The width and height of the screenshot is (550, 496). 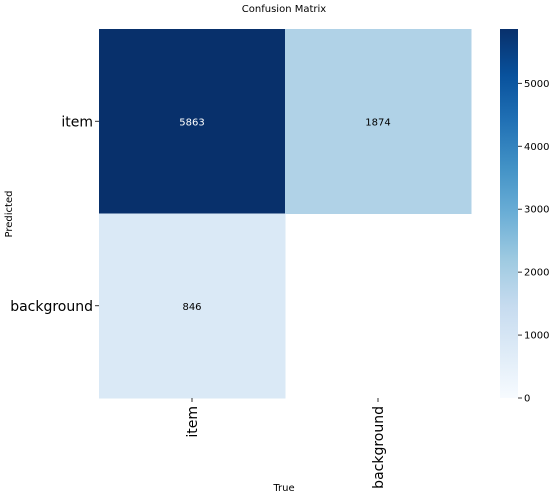 What do you see at coordinates (509, 213) in the screenshot?
I see `colorbar` at bounding box center [509, 213].